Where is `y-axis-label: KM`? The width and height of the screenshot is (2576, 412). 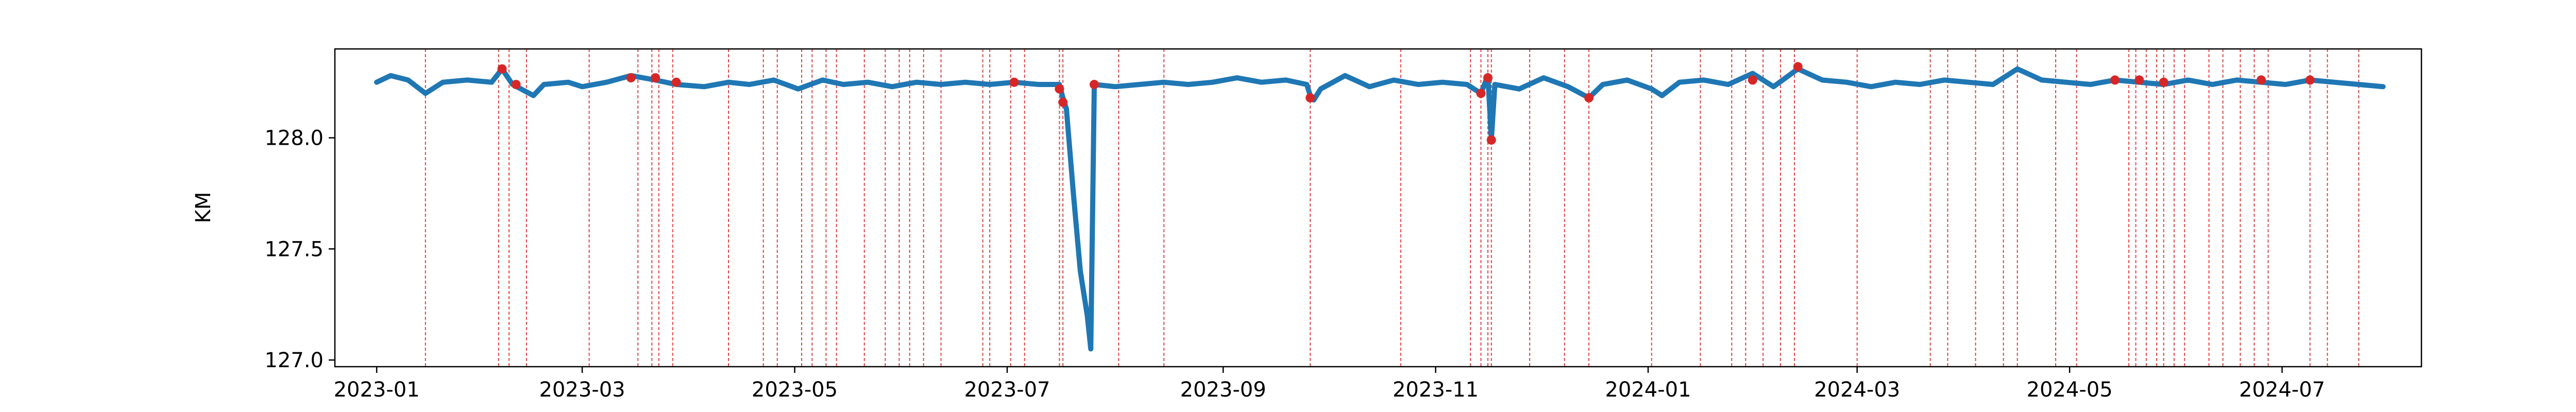
y-axis-label: KM is located at coordinates (203, 208).